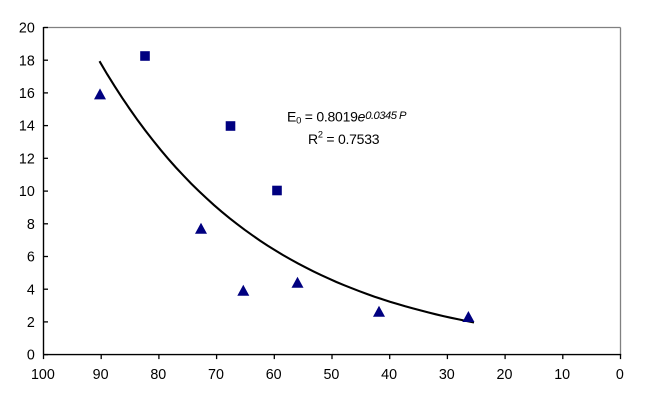  What do you see at coordinates (331, 375) in the screenshot?
I see `svg-text: 50` at bounding box center [331, 375].